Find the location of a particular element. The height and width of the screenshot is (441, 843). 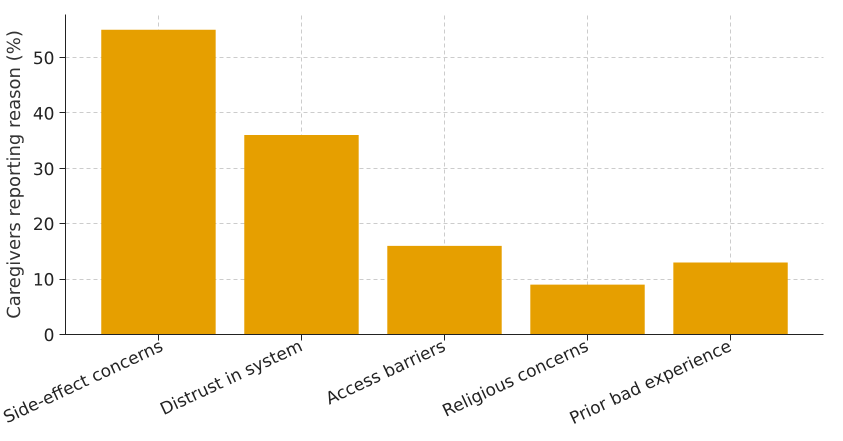

y-tick-label: 40 is located at coordinates (43, 114).